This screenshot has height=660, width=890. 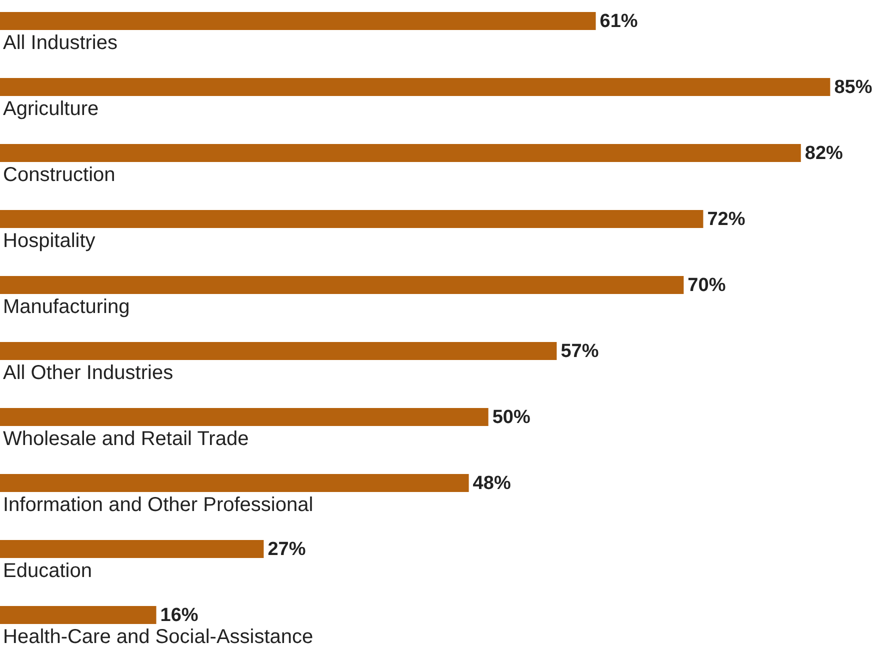 I want to click on y-tick-label: Education, so click(x=47, y=571).